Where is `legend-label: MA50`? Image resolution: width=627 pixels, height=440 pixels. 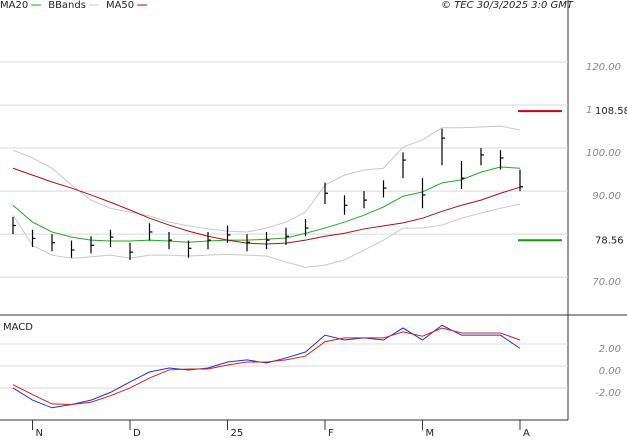
legend-label: MA50 is located at coordinates (120, 5).